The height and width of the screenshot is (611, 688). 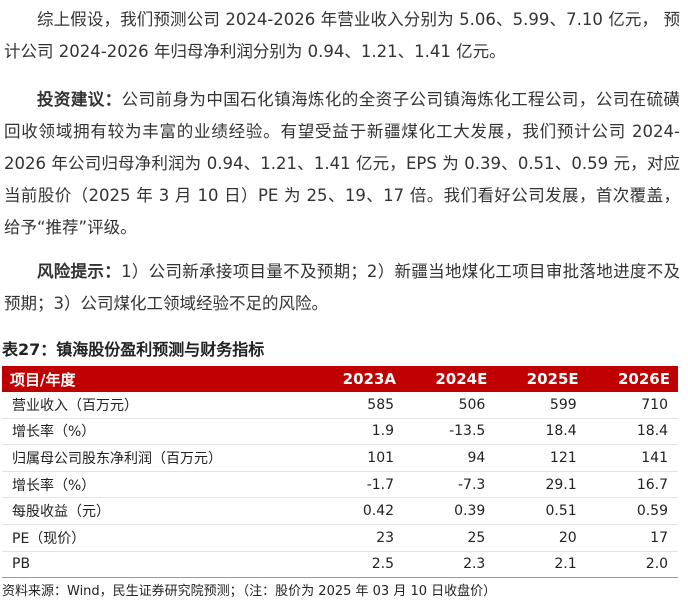 I want to click on cell: PB, so click(x=156, y=565).